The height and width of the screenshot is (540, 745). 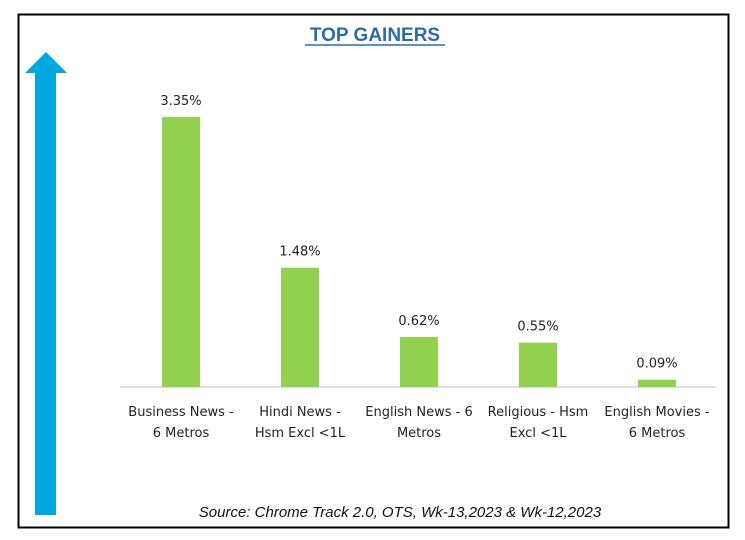 What do you see at coordinates (181, 412) in the screenshot?
I see `category-label: Business News -` at bounding box center [181, 412].